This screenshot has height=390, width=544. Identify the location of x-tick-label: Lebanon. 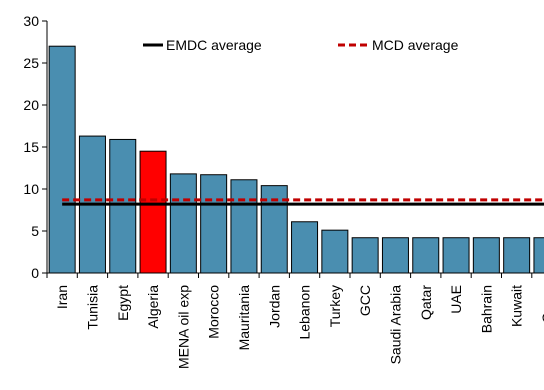
(305, 312).